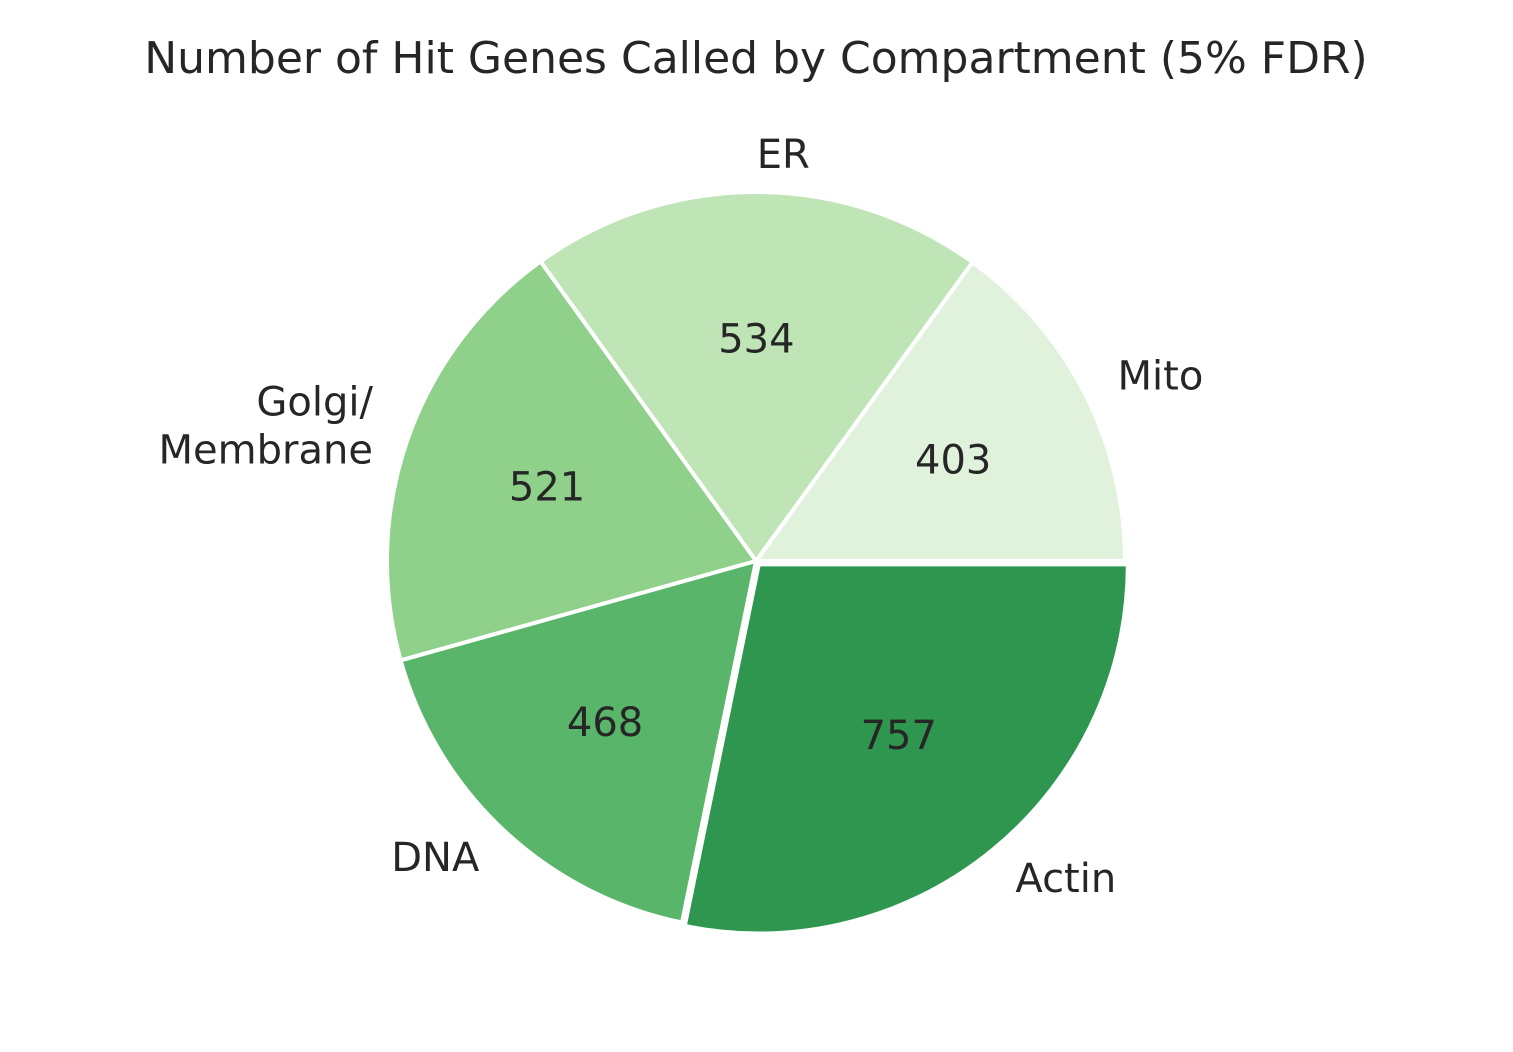 The image size is (1513, 1052). I want to click on slice-dna, so click(578, 741).